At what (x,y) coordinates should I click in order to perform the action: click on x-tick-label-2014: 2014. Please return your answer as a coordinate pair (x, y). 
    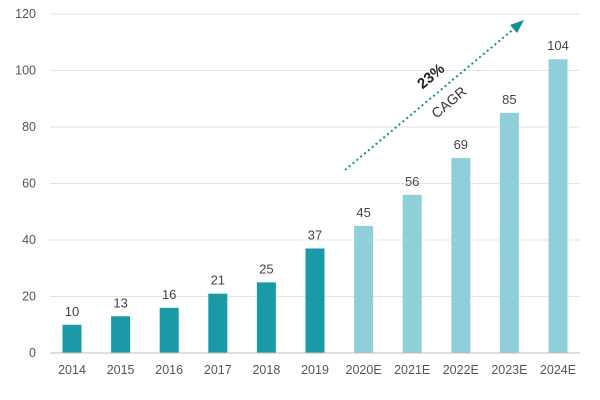
    Looking at the image, I should click on (72, 370).